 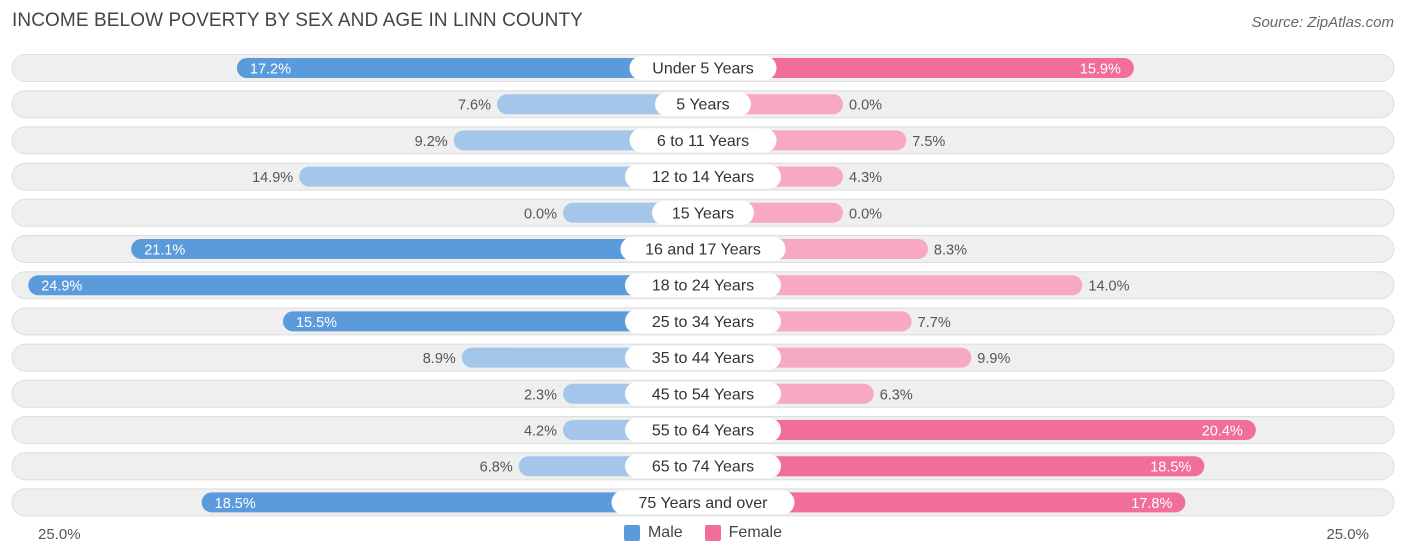 I want to click on legend-item-female: Female, so click(x=743, y=533).